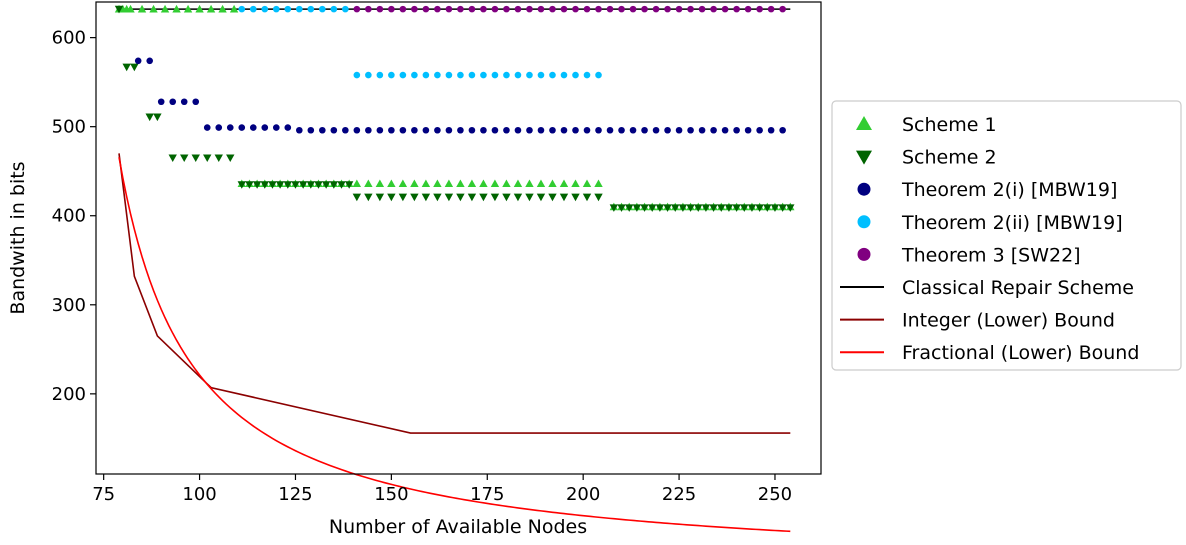 This screenshot has height=545, width=1186. I want to click on legend-frame, so click(1006, 235).